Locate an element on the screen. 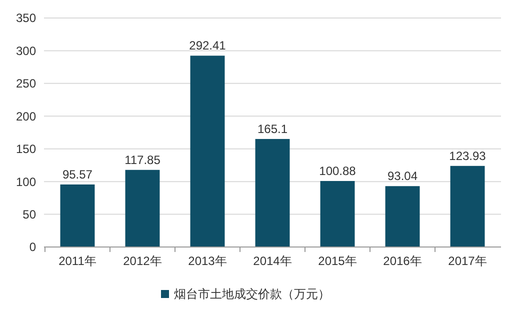 Image resolution: width=509 pixels, height=320 pixels. y-tick-label: 150 is located at coordinates (26, 149).